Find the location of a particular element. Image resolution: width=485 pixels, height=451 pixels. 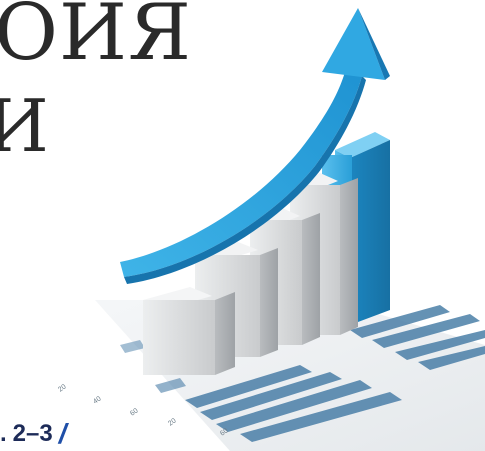

paper-ticks: 20 40 60 20 60 is located at coordinates (143, 410).